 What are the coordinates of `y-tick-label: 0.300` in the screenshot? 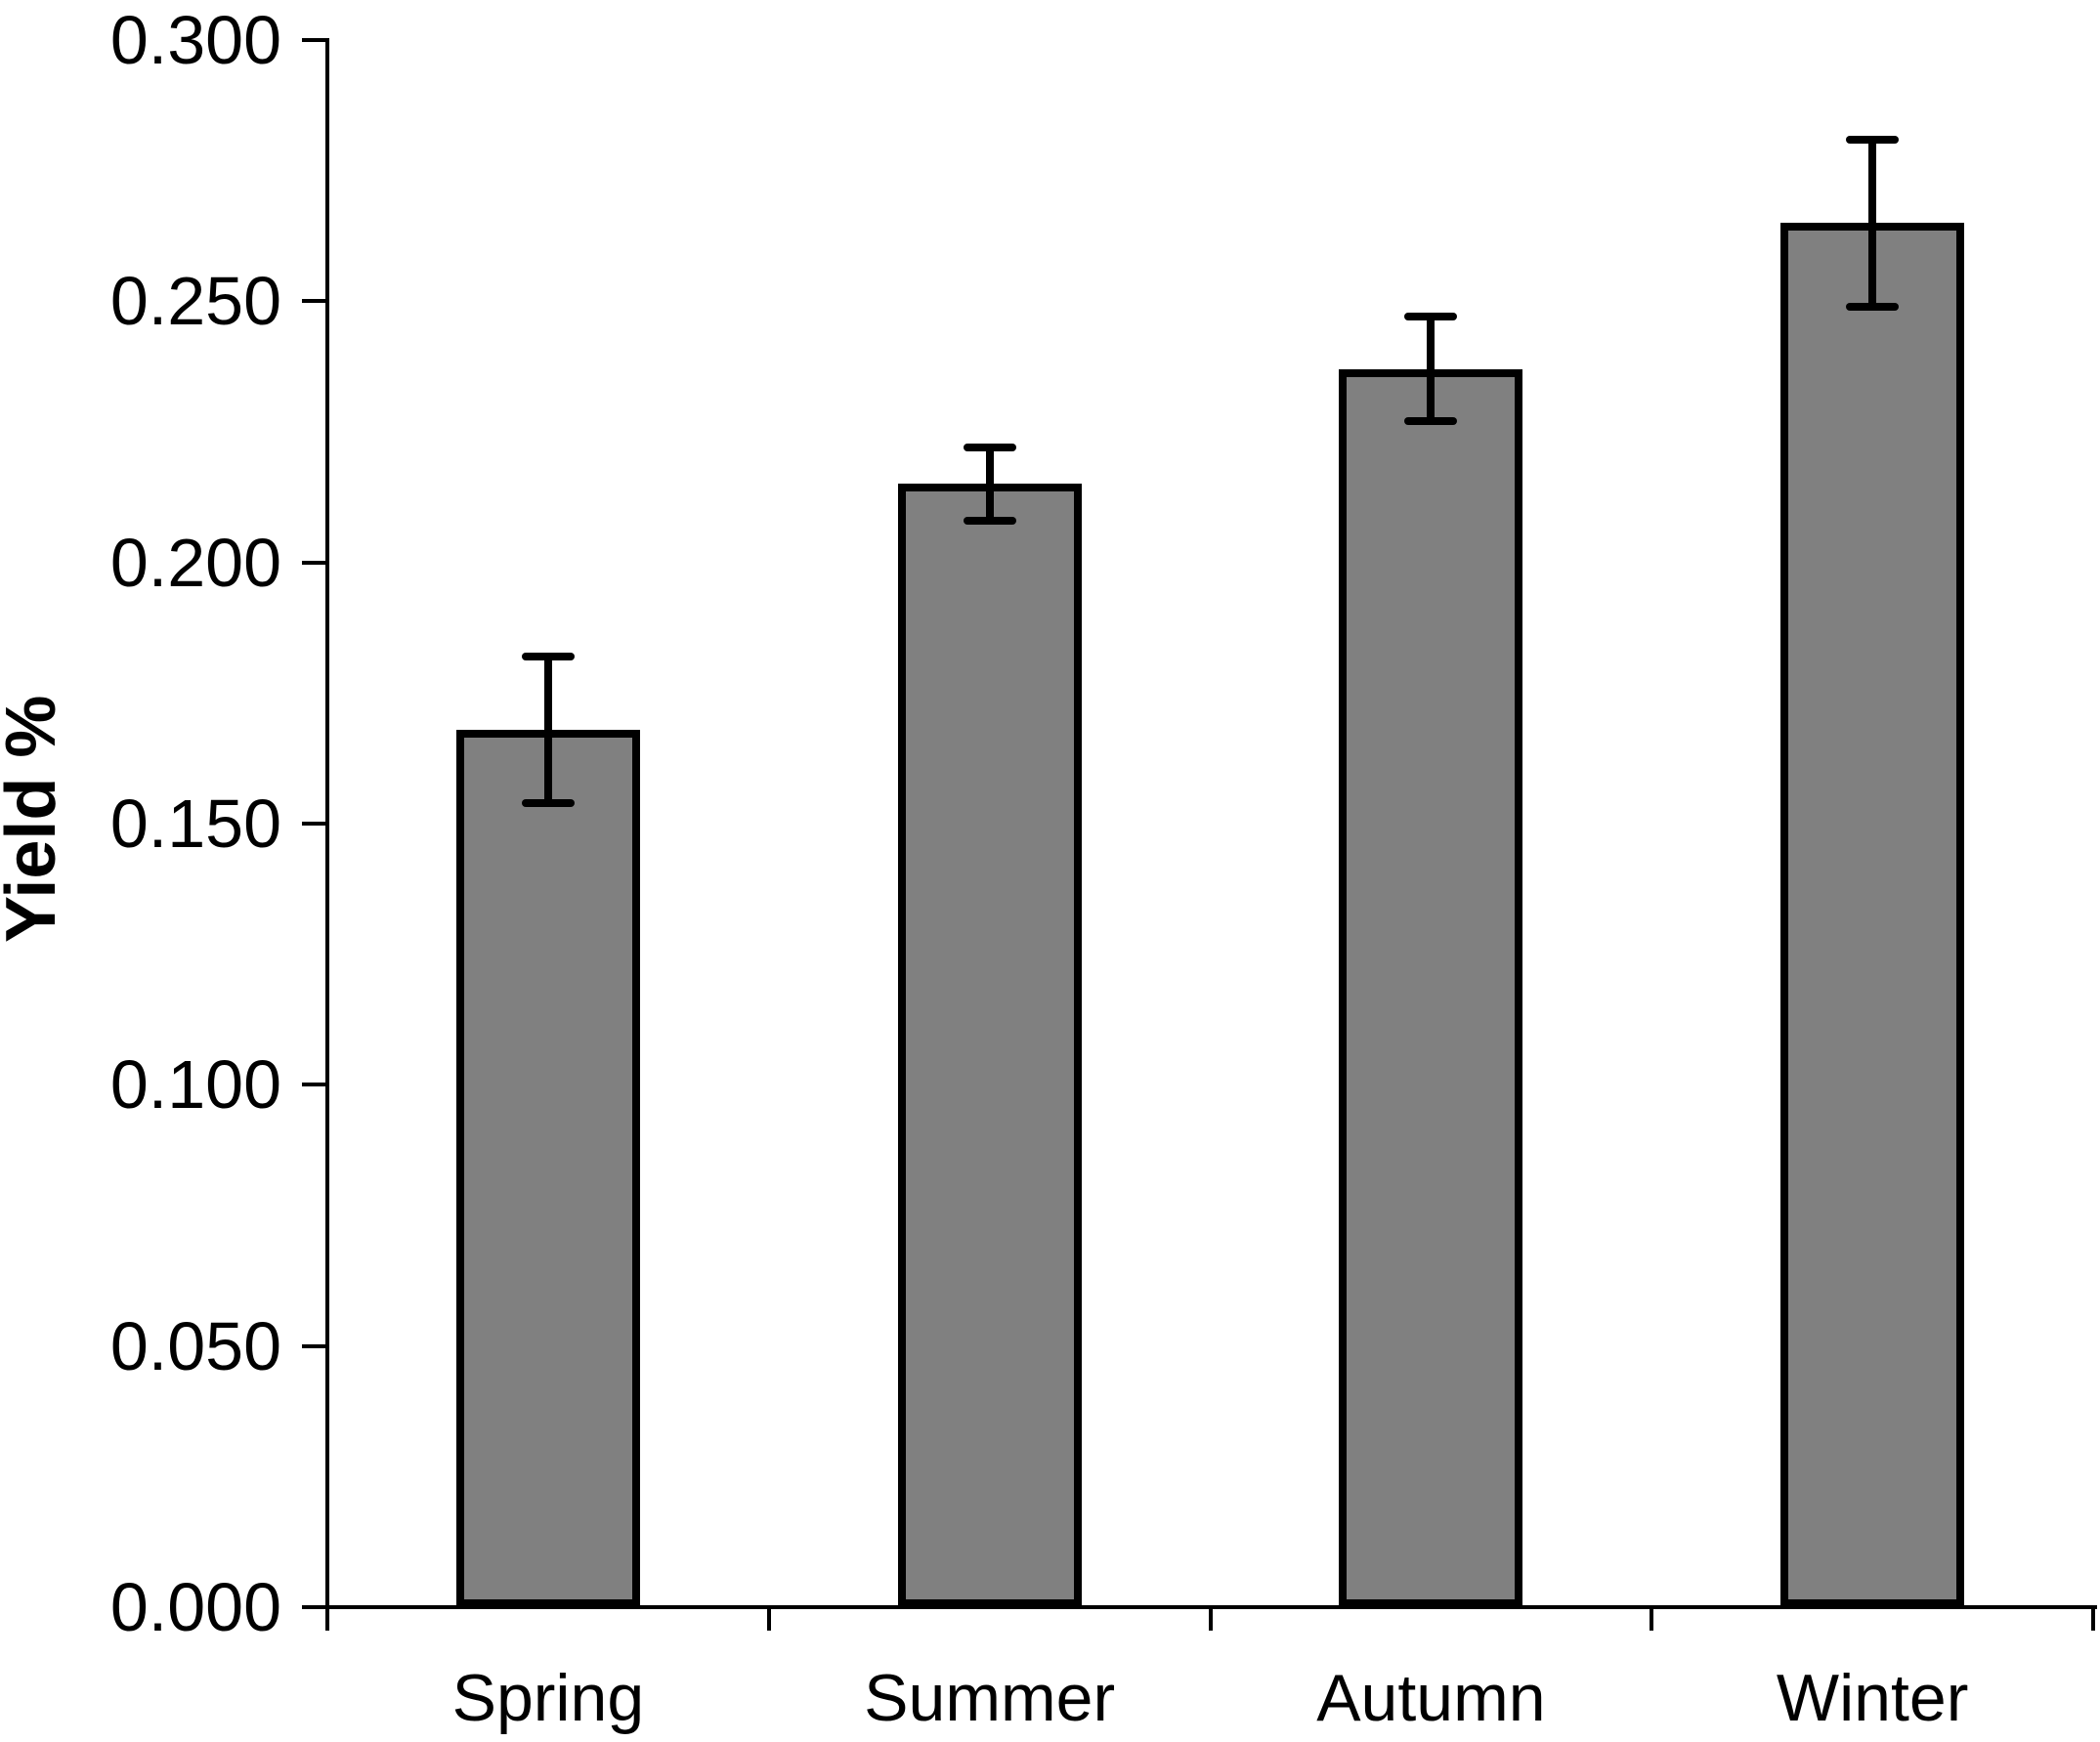 It's located at (195, 40).